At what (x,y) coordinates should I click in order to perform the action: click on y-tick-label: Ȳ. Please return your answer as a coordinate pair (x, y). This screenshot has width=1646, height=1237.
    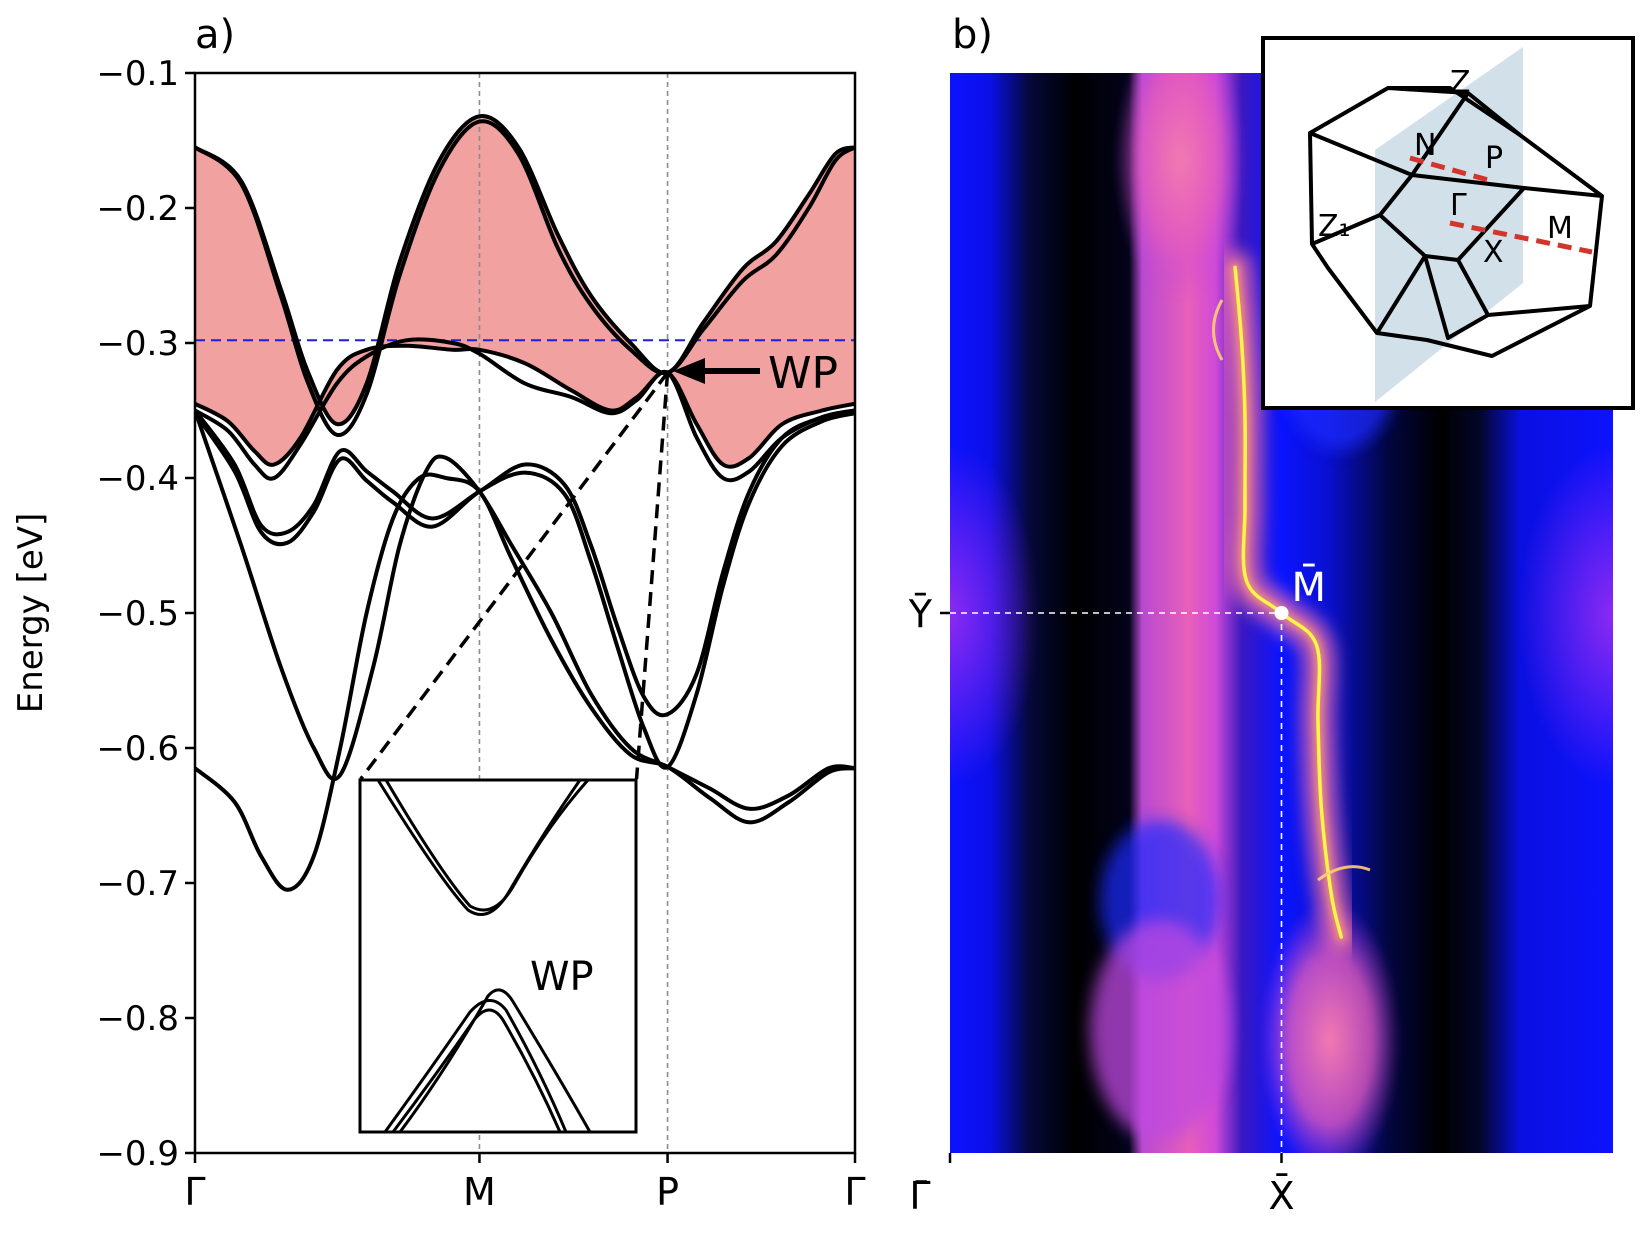
    Looking at the image, I should click on (920, 614).